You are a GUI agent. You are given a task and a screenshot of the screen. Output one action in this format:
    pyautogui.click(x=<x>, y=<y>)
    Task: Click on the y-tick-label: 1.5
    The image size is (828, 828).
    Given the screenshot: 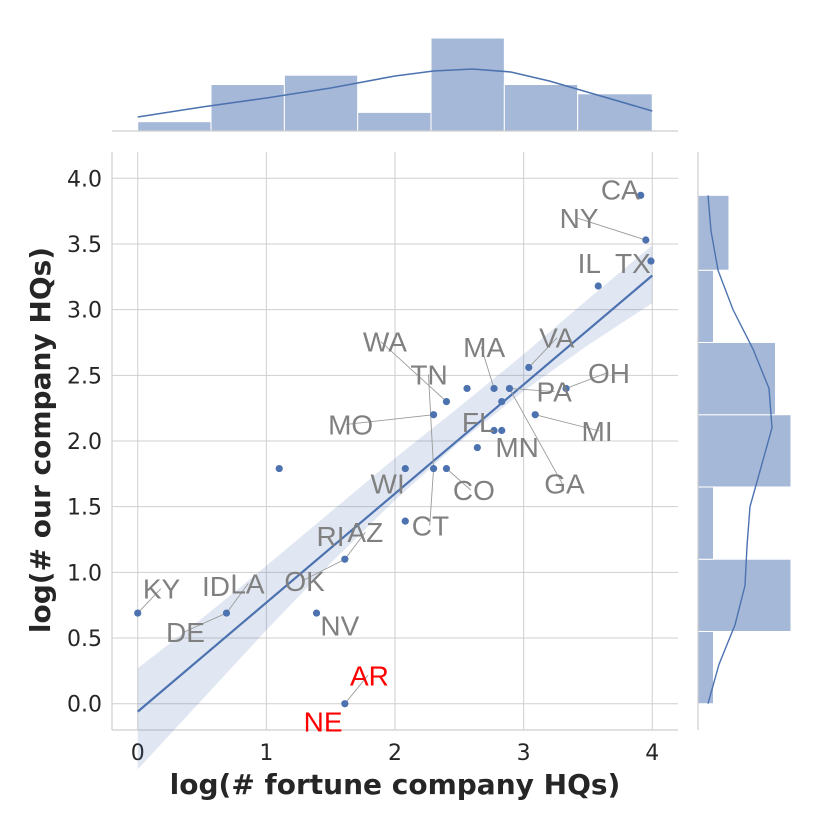 What is the action you would take?
    pyautogui.click(x=84, y=508)
    